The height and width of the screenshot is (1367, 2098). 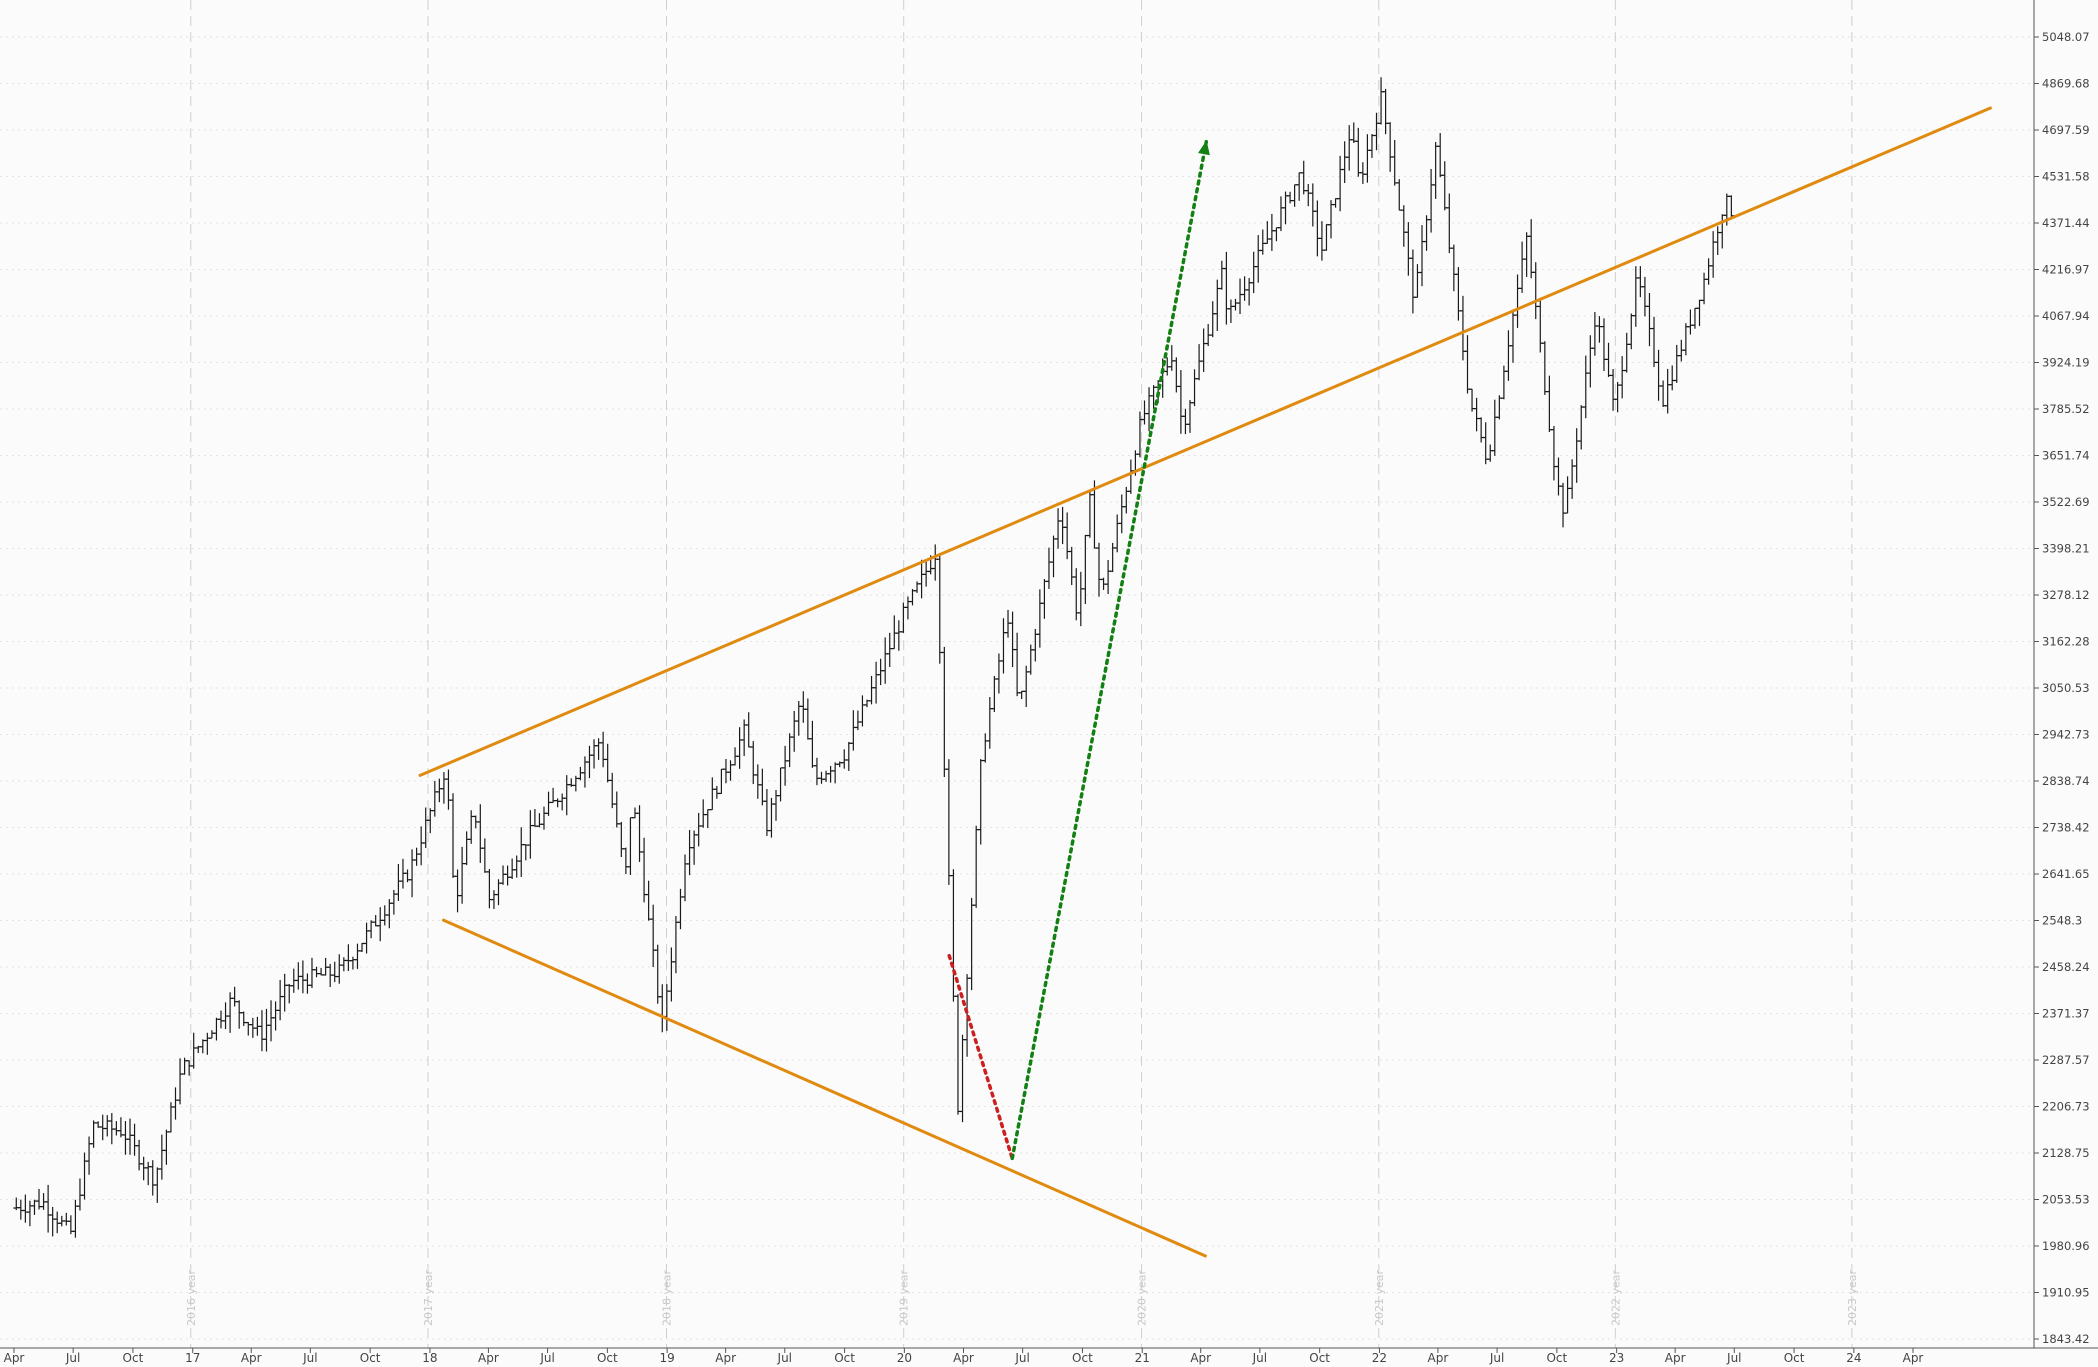 What do you see at coordinates (2066, 37) in the screenshot?
I see `price-tick-label: 5048.07` at bounding box center [2066, 37].